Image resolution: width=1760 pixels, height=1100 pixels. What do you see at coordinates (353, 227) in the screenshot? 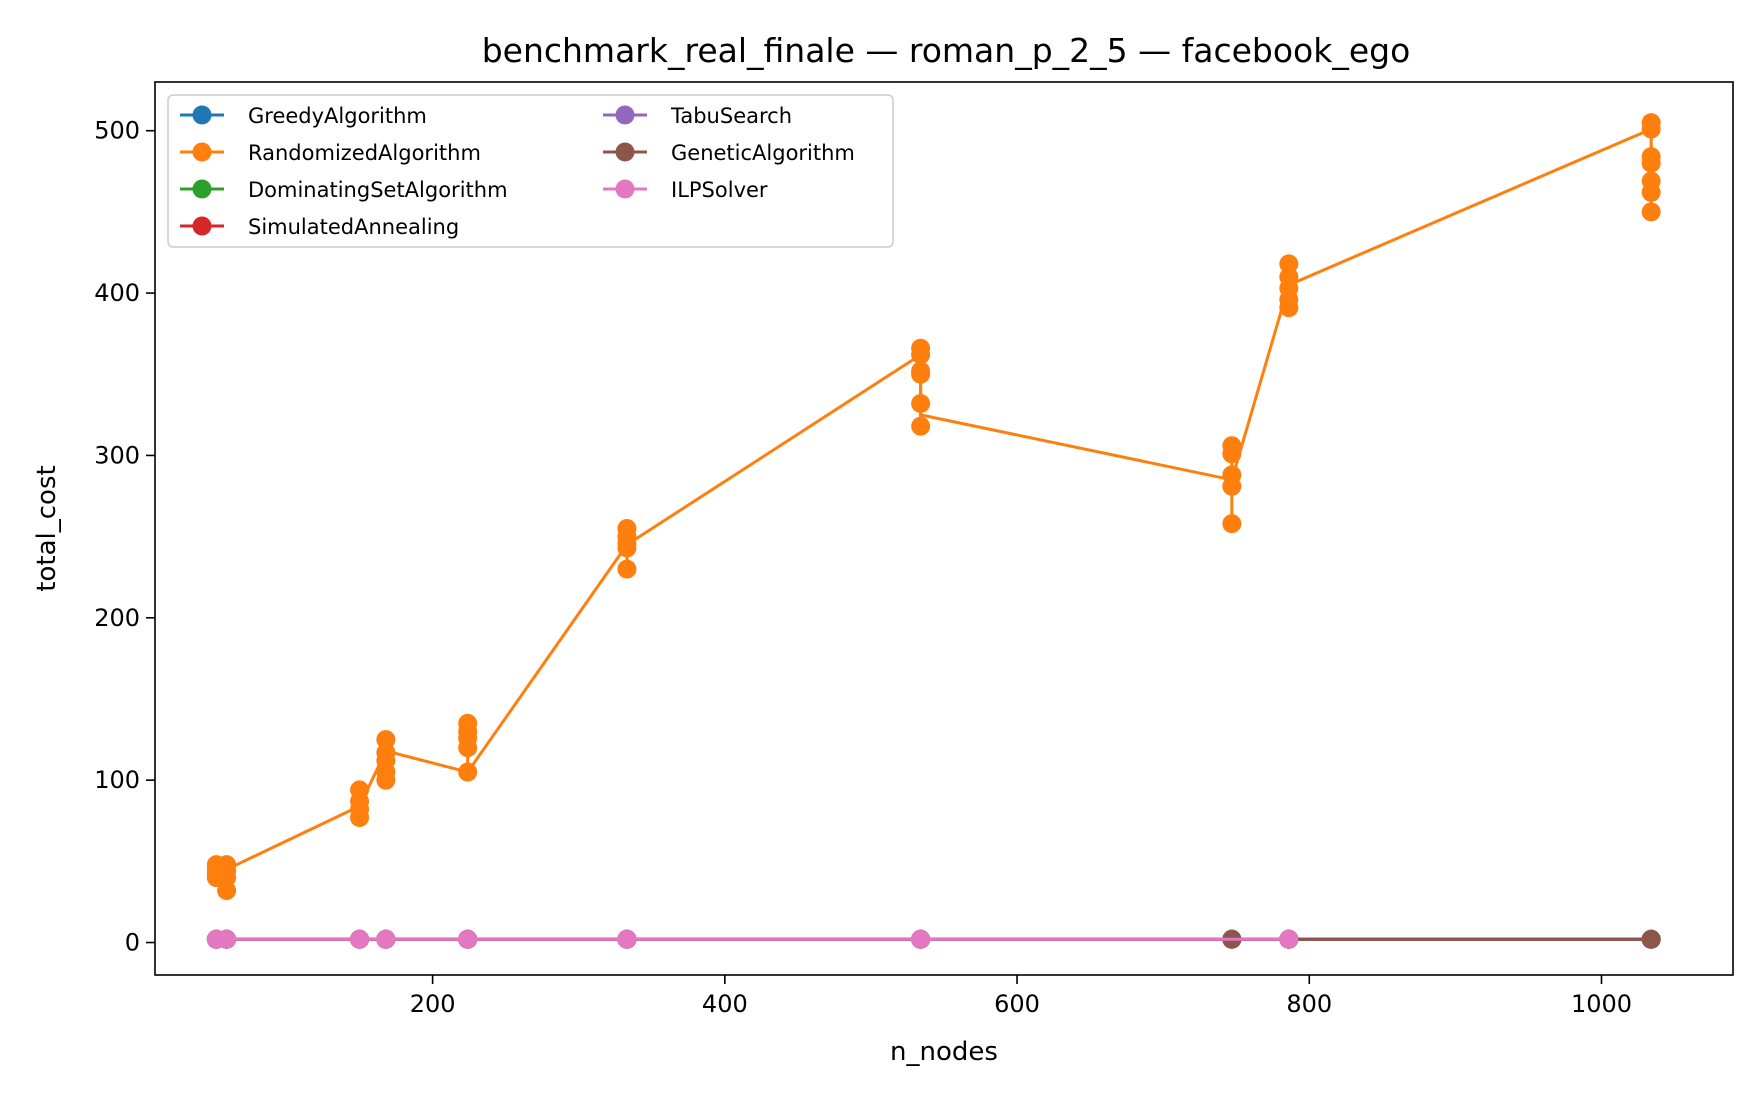
I see `legend-label: SimulatedAnnealing` at bounding box center [353, 227].